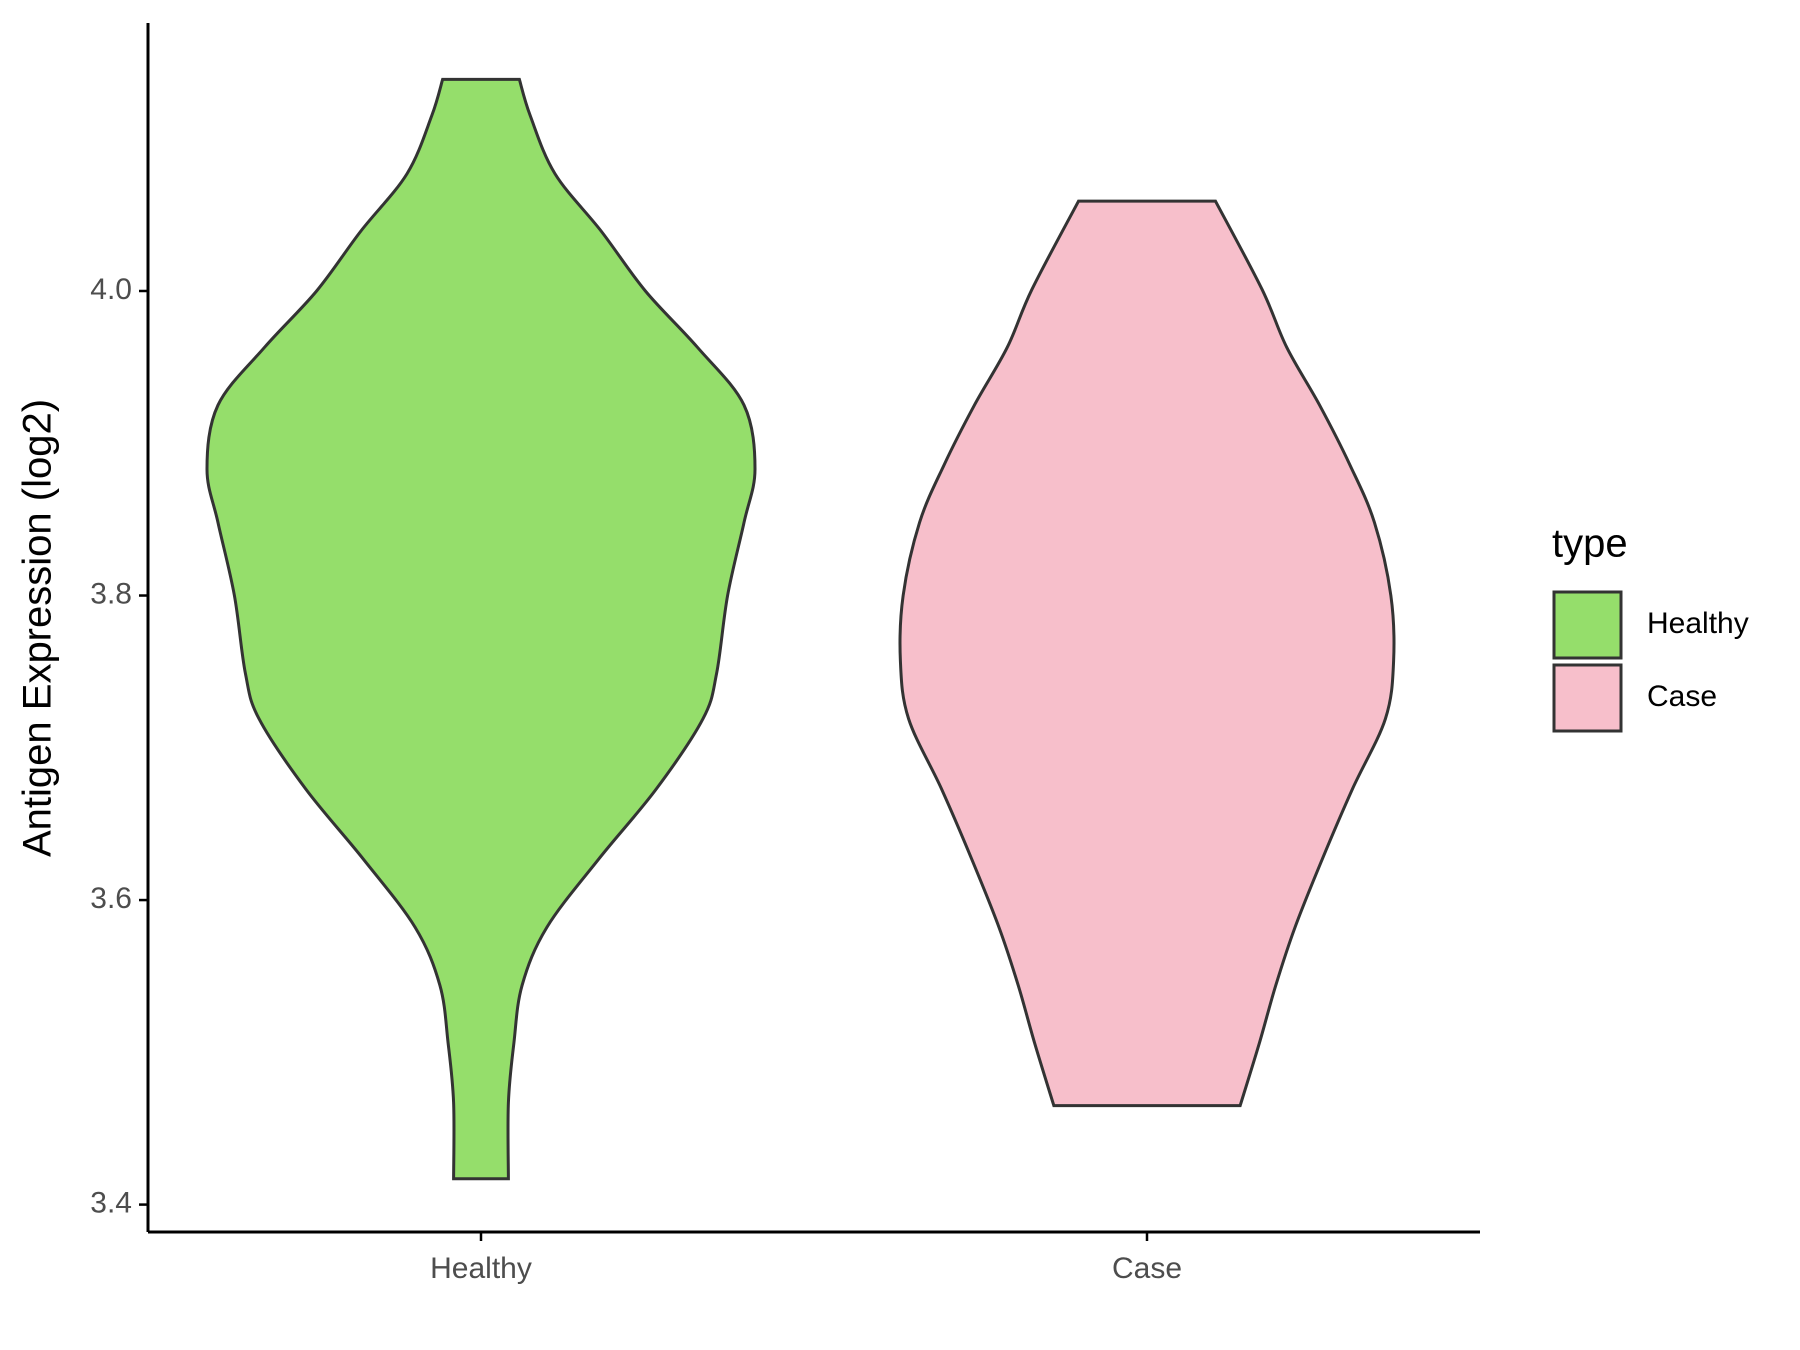 This screenshot has width=1800, height=1350. I want to click on legend-label: Case, so click(1682, 696).